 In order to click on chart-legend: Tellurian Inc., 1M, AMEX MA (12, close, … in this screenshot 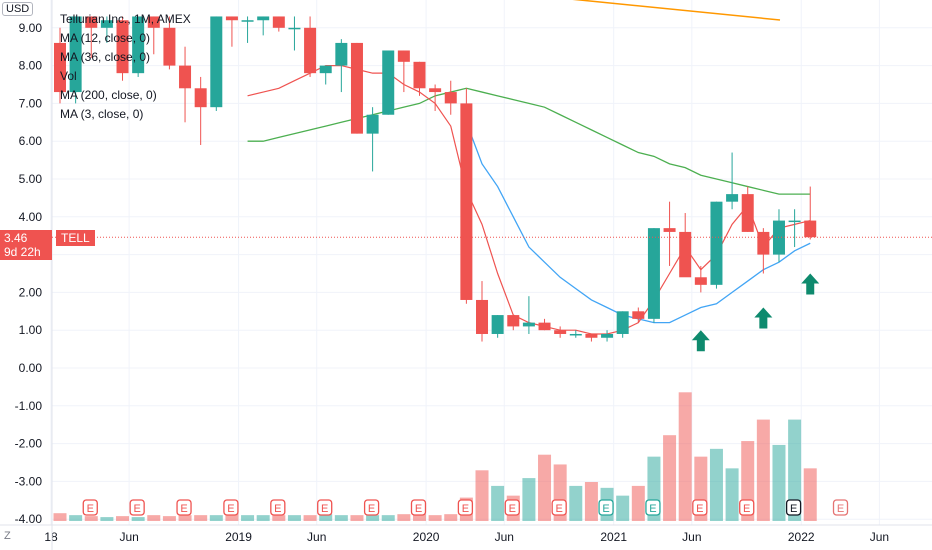, I will do `click(125, 67)`.